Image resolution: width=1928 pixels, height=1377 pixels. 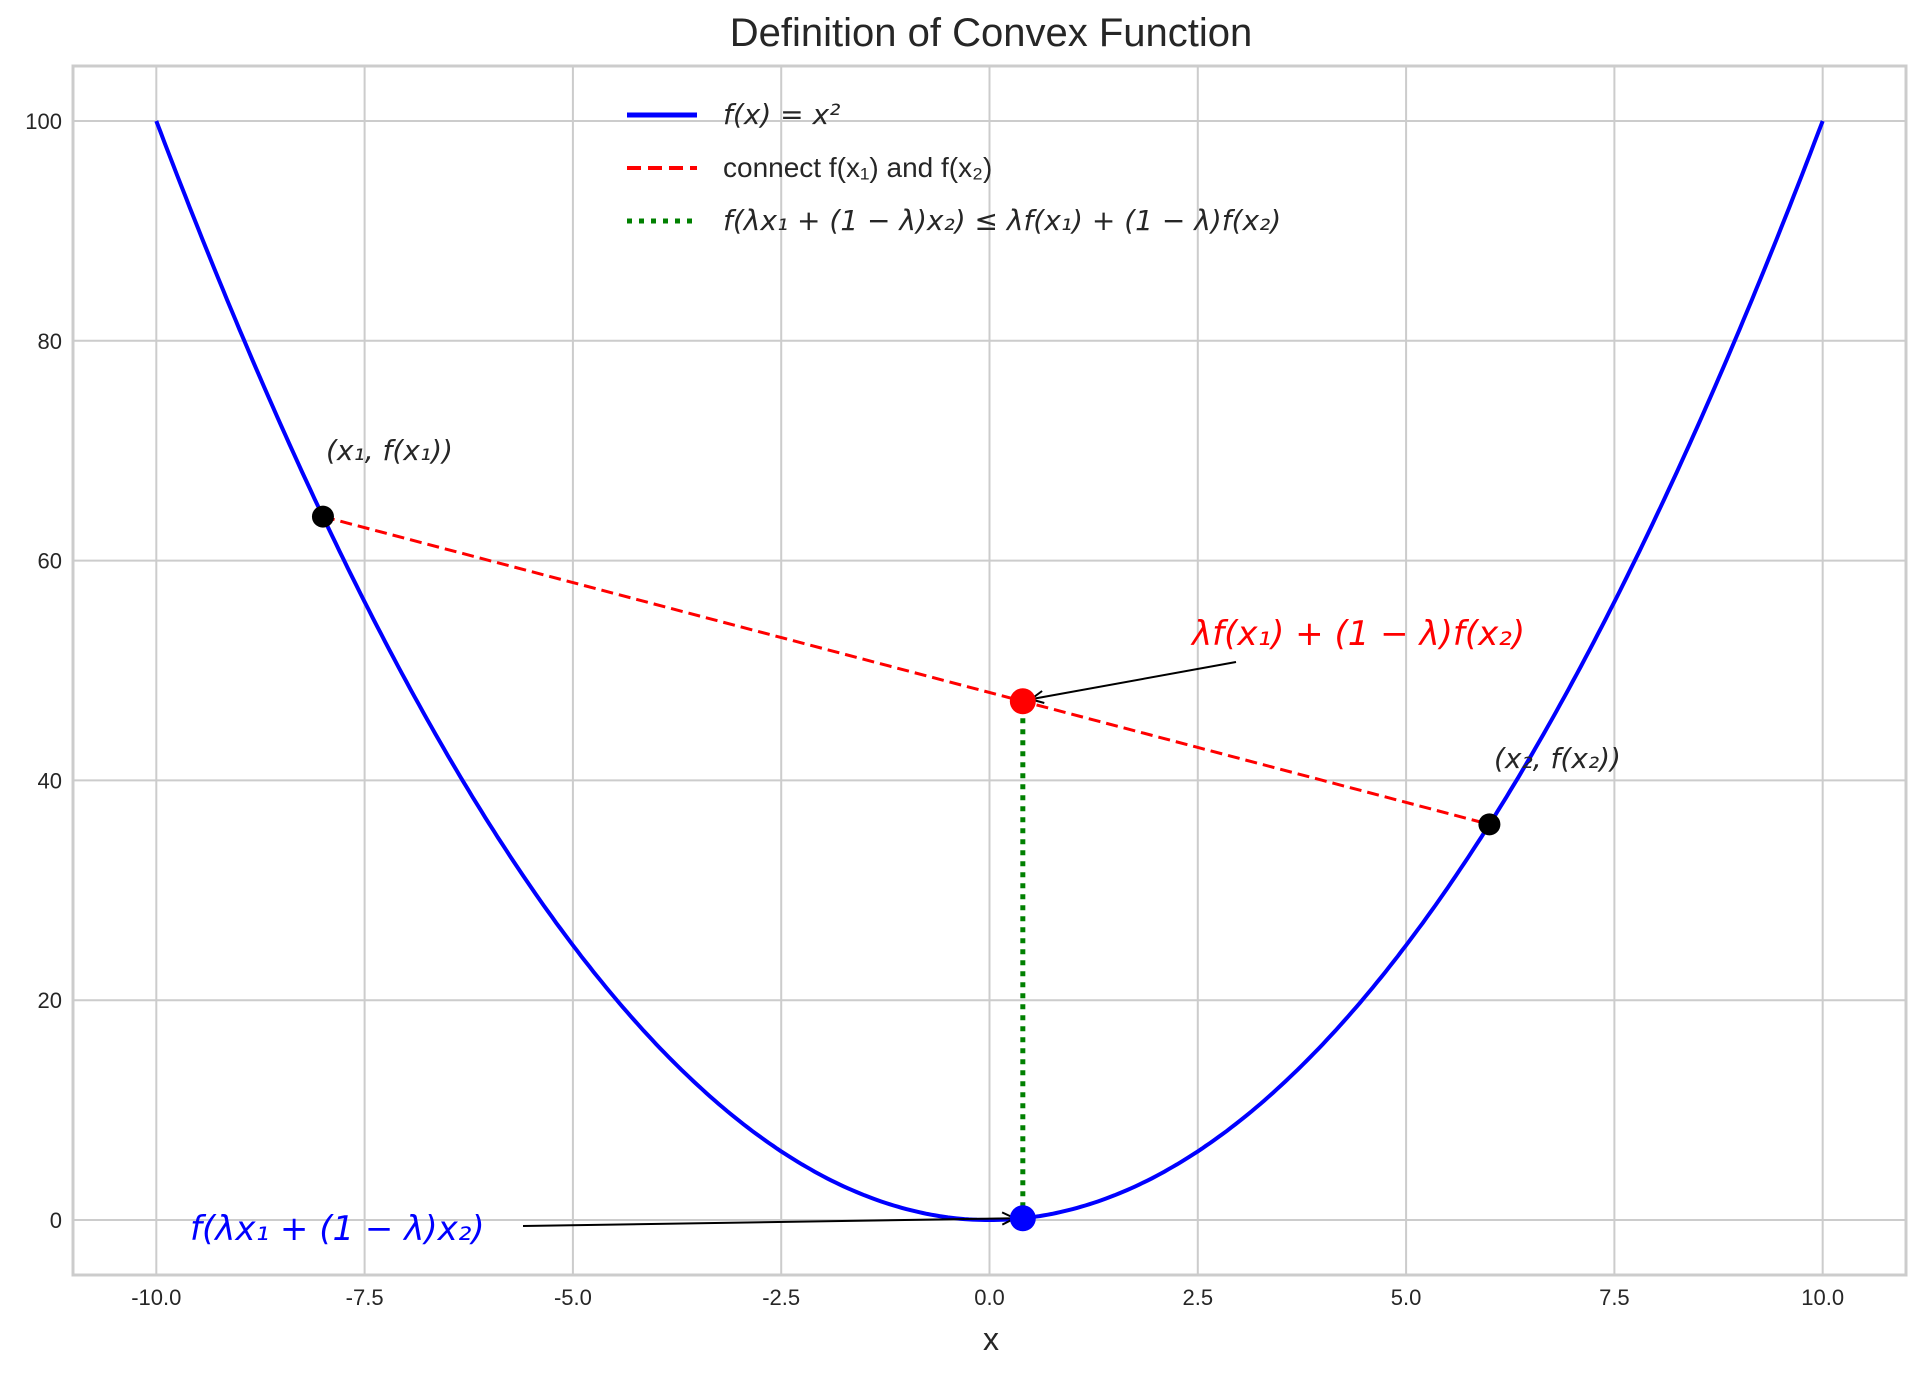 I want to click on annotation-x1: (x₁, f(x₁)), so click(x=389, y=450).